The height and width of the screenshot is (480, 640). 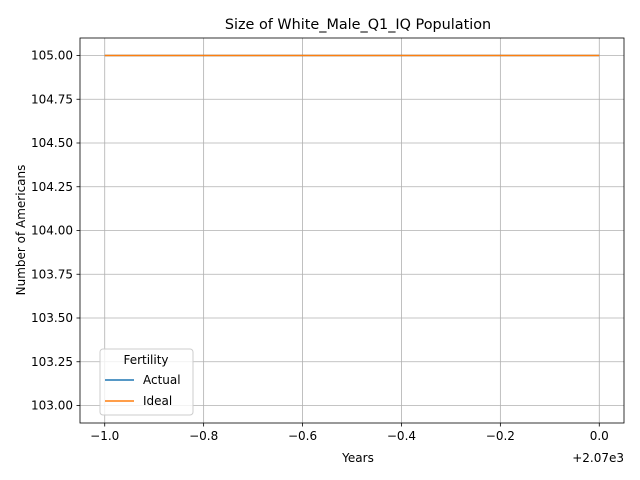 What do you see at coordinates (52, 231) in the screenshot?
I see `y-tick-label: 104.00` at bounding box center [52, 231].